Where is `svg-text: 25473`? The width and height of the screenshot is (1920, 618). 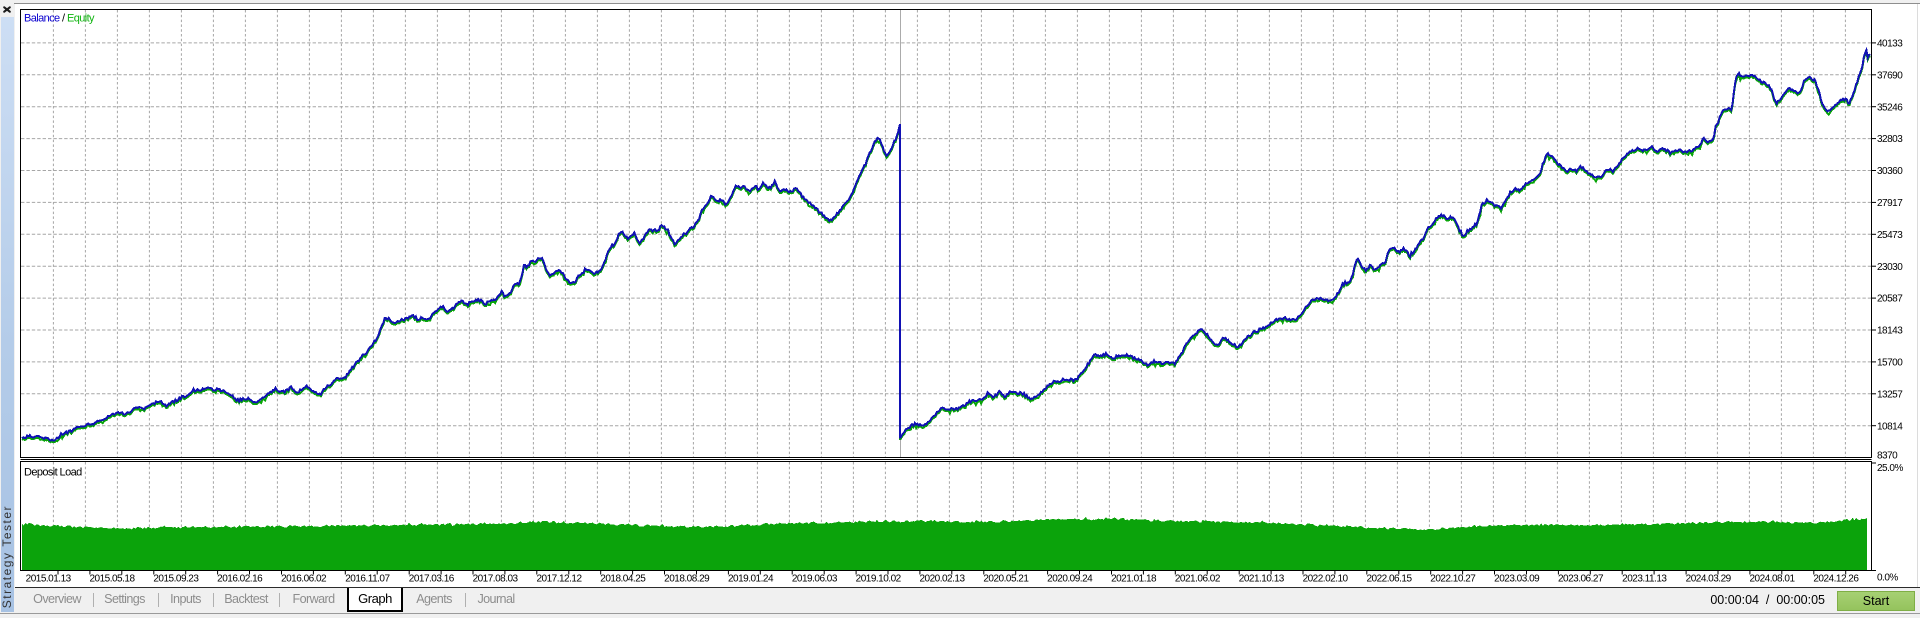
svg-text: 25473 is located at coordinates (1890, 235).